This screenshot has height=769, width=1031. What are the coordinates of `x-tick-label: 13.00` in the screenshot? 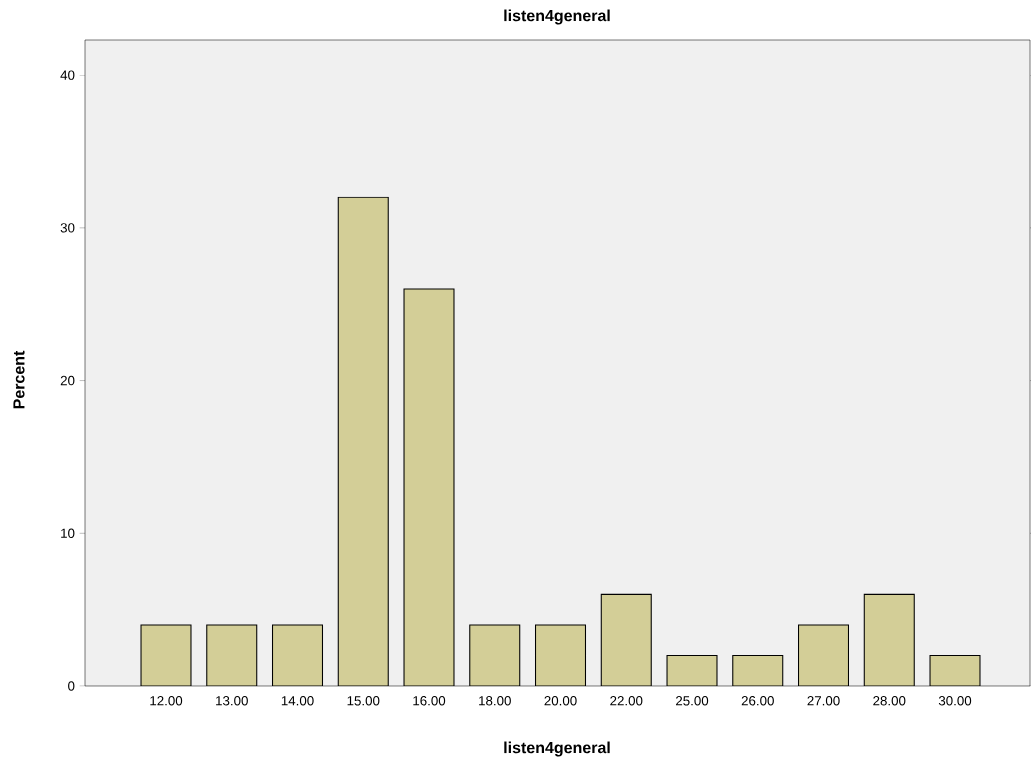 It's located at (232, 701).